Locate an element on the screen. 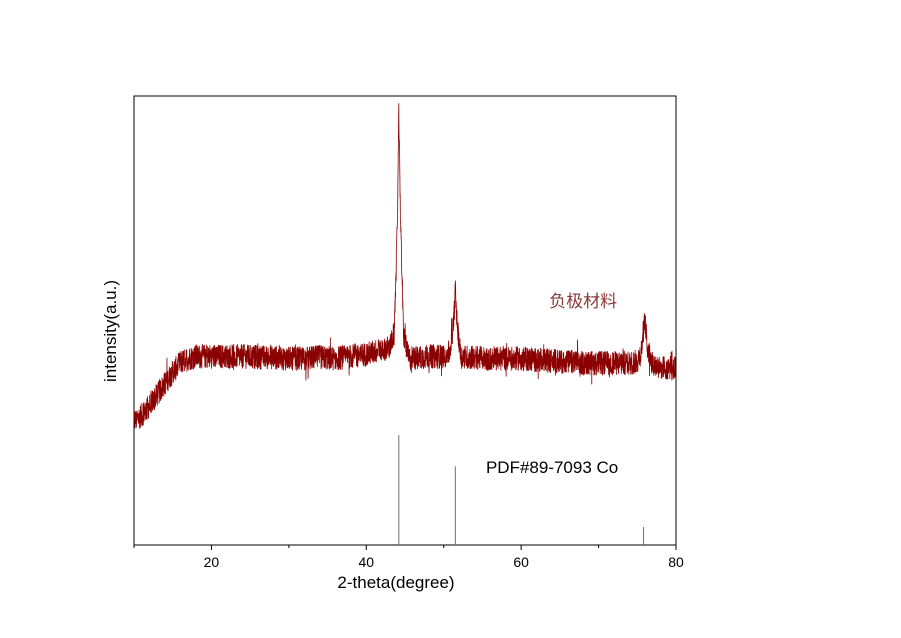 The width and height of the screenshot is (901, 638). series-pdf-sticks is located at coordinates (521, 490).